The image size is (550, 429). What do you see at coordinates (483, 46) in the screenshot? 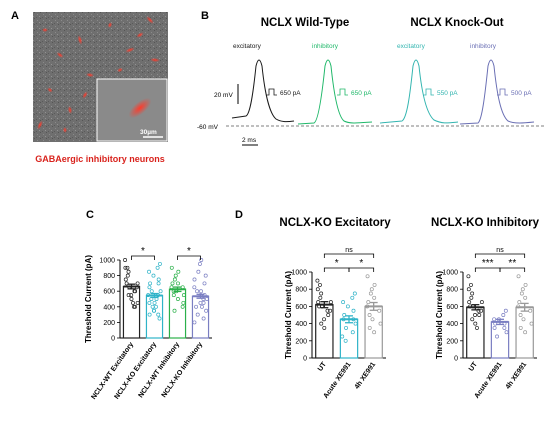
I see `trace-label-ko-inhibitory: inhibitory` at bounding box center [483, 46].